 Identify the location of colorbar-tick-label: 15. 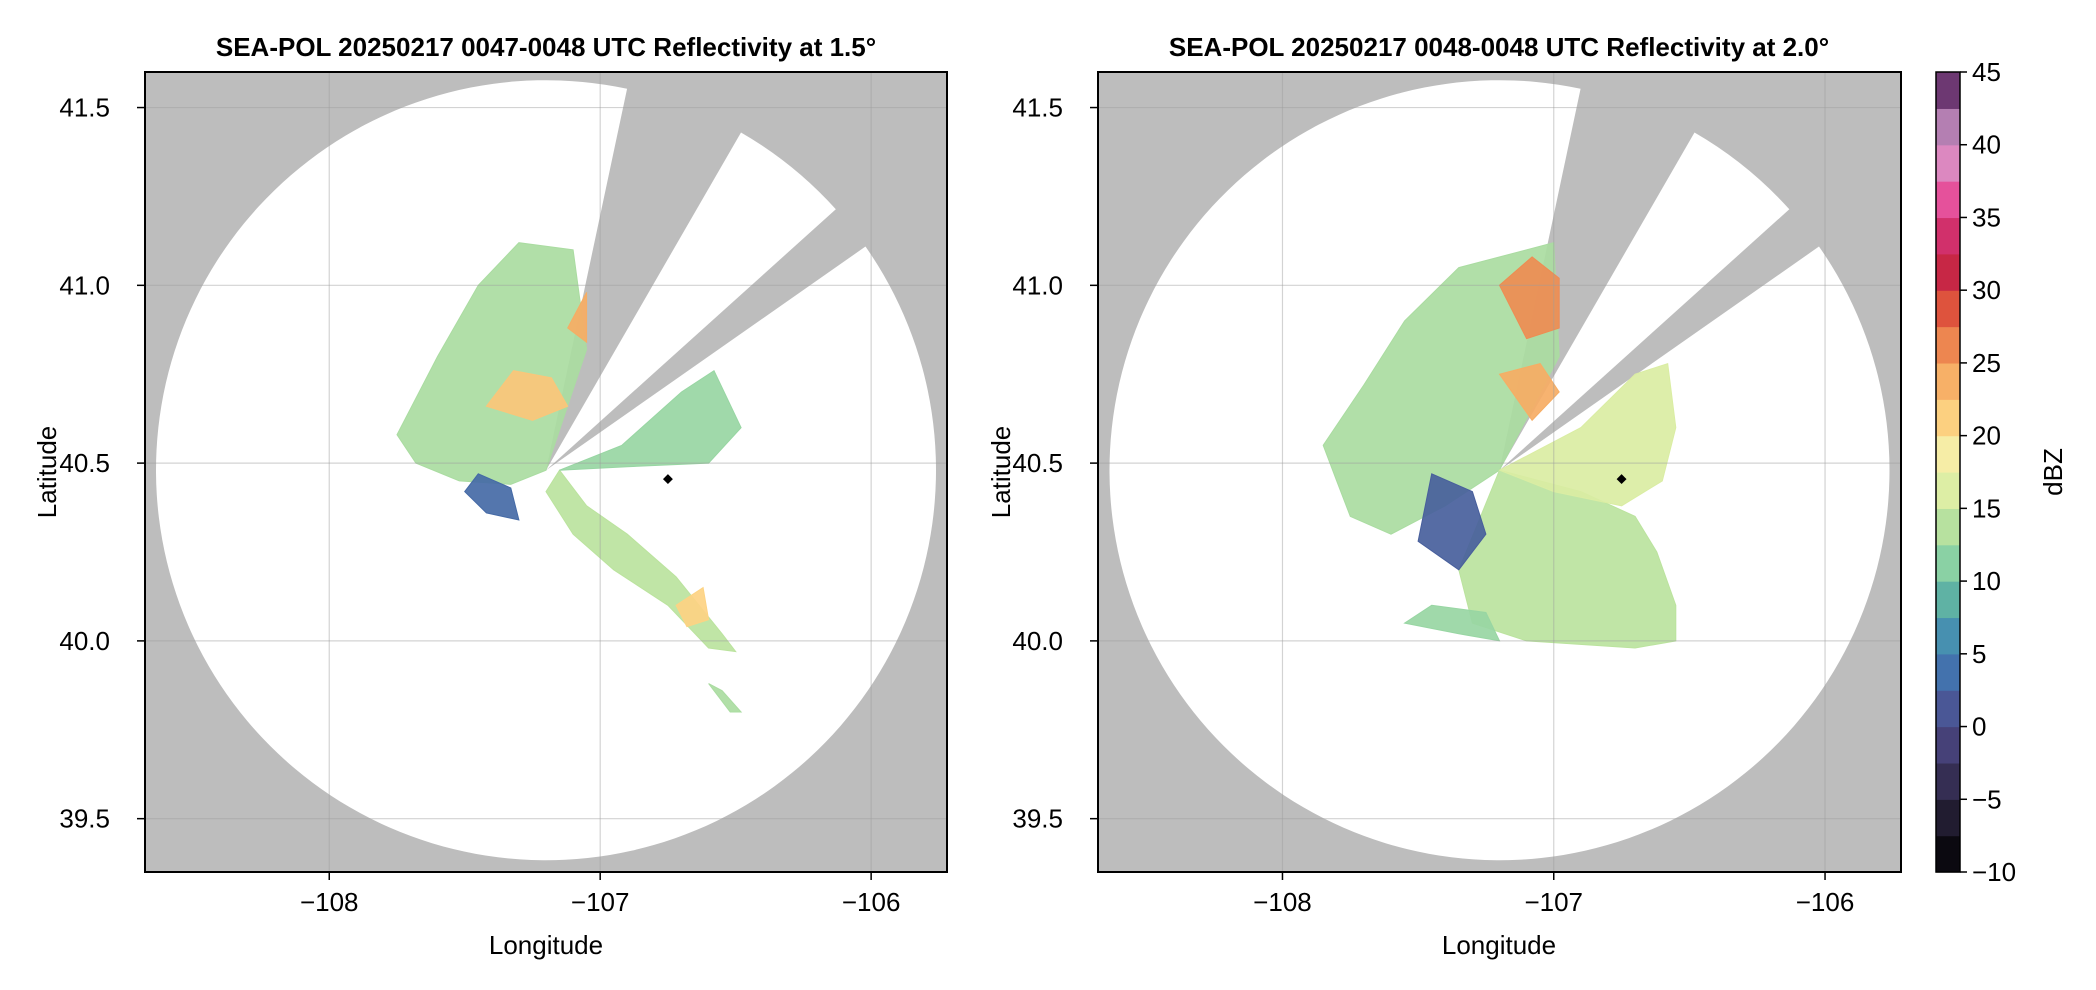
(1986, 508).